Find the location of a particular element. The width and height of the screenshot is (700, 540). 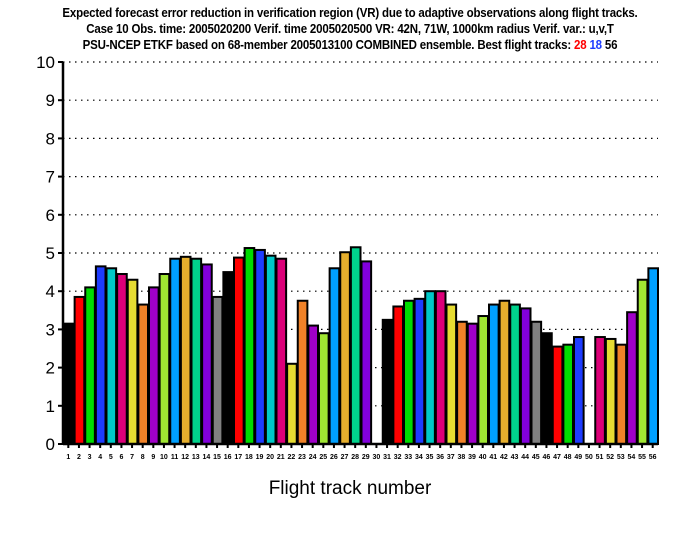

x-tick-label: 47 is located at coordinates (557, 457).